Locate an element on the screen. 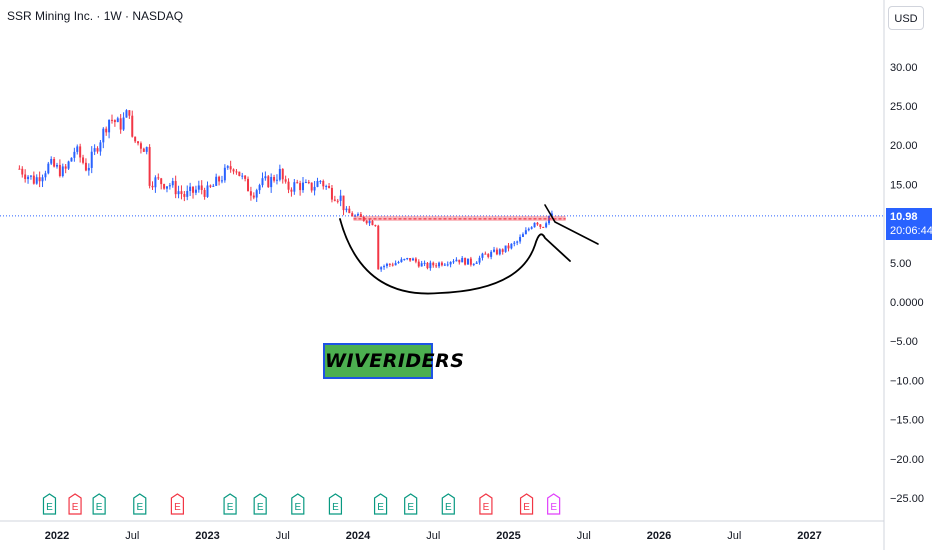  drawings is located at coordinates (469, 249).